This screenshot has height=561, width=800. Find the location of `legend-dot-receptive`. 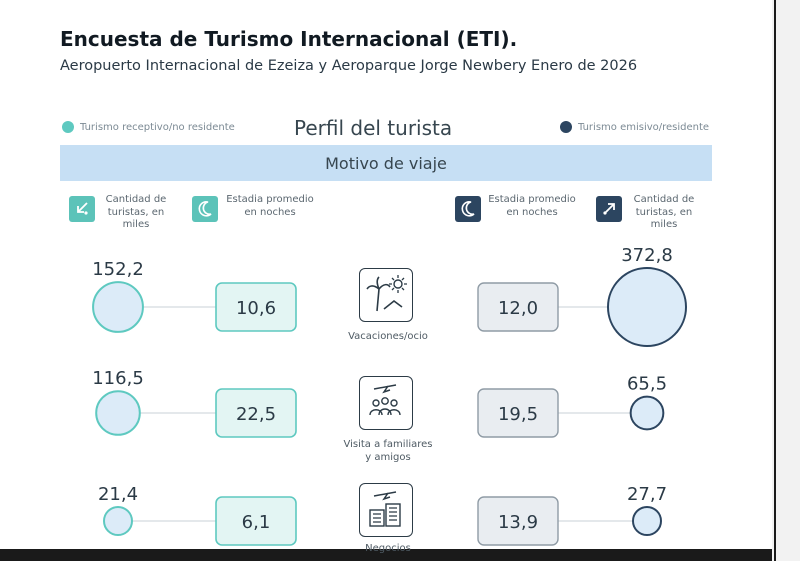

legend-dot-receptive is located at coordinates (68, 127).